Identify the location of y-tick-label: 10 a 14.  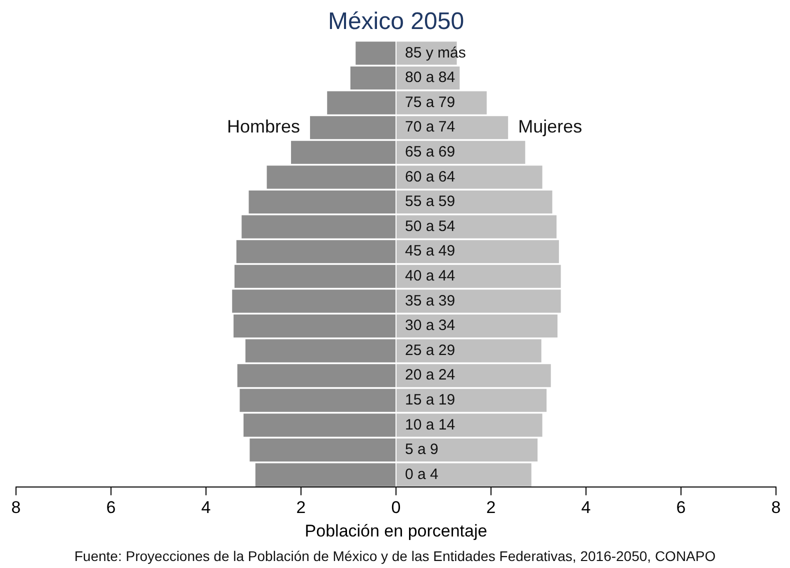
(430, 425).